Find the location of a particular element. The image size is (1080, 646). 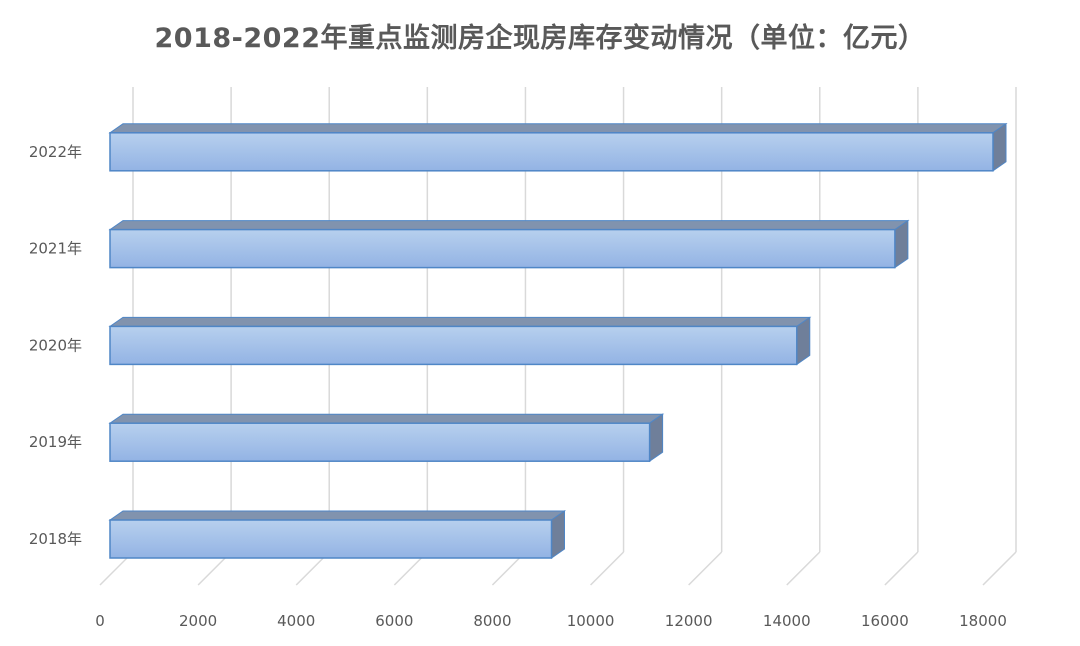

y-axis-labels: 2018年 2019年 2020年 2021年 2022年 is located at coordinates (55, 345).